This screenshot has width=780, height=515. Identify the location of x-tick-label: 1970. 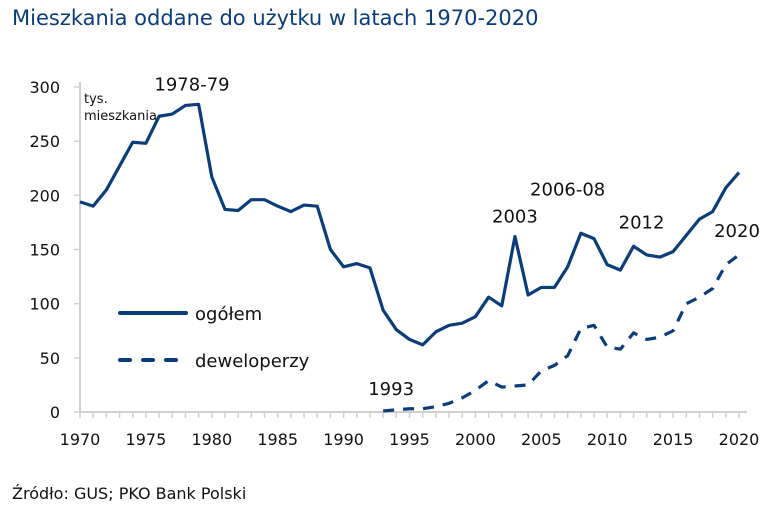
(80, 439).